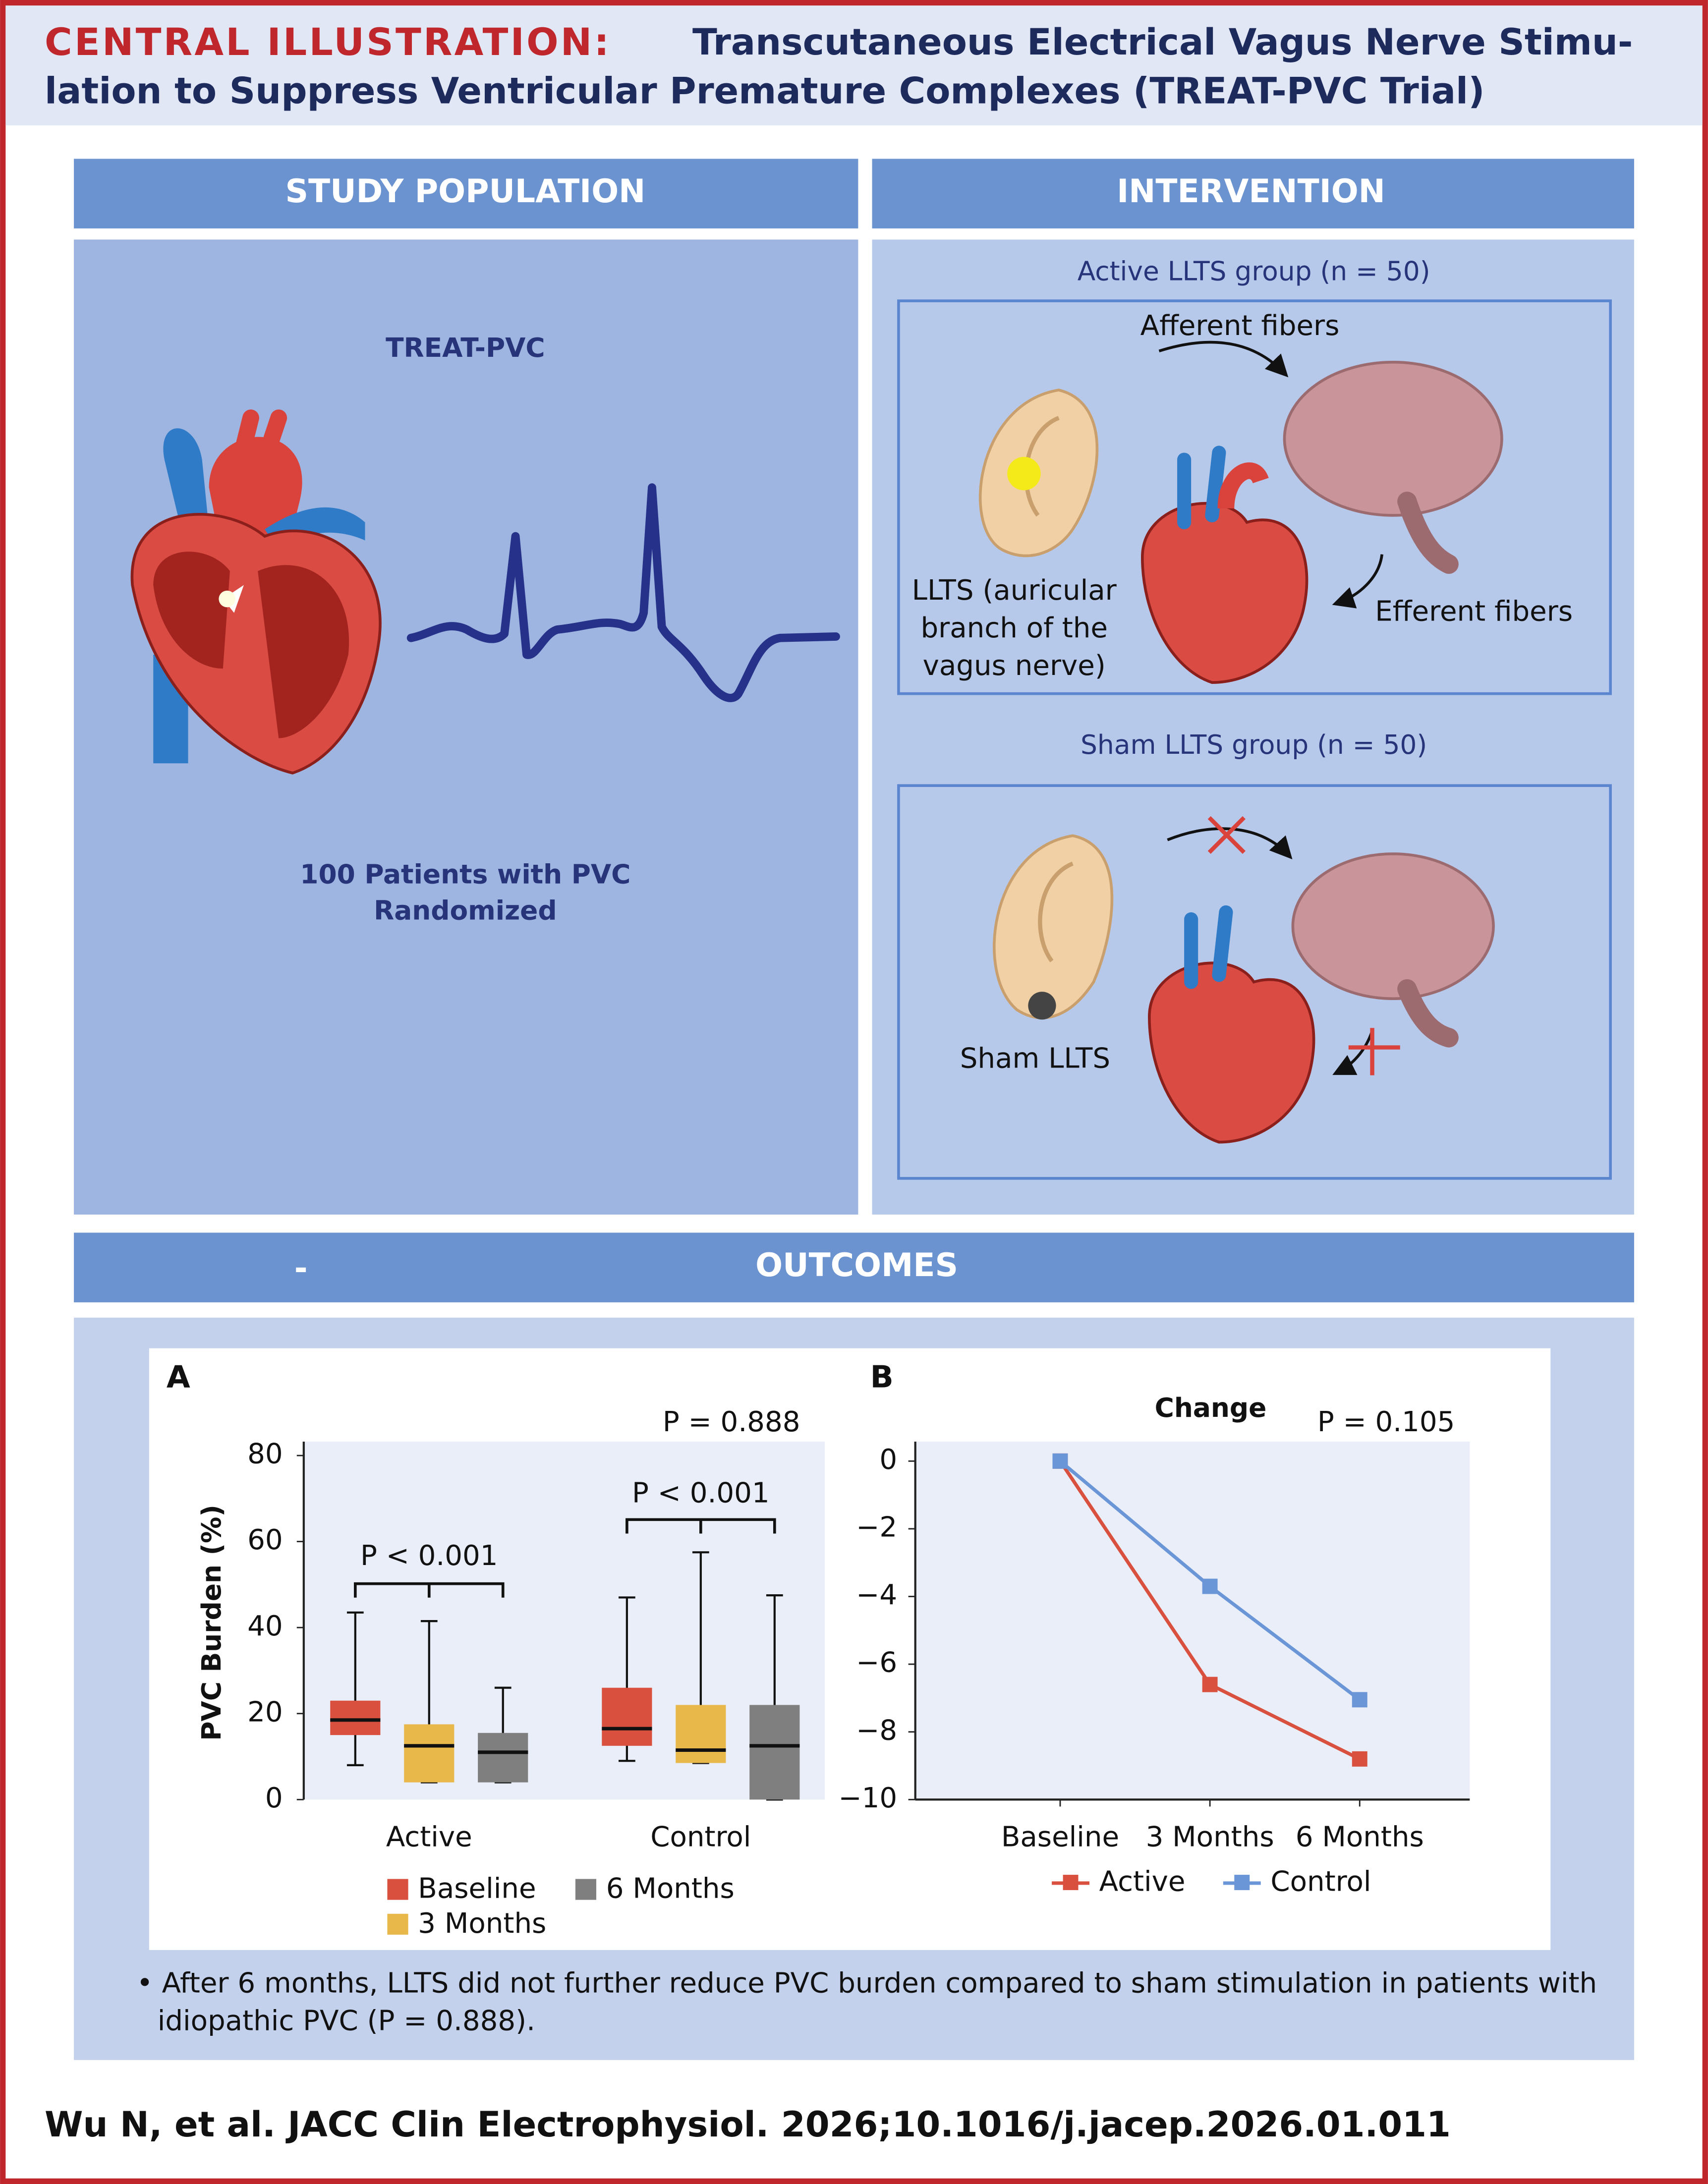 Image resolution: width=1708 pixels, height=2184 pixels. I want to click on stim-label: branch of the, so click(1014, 628).